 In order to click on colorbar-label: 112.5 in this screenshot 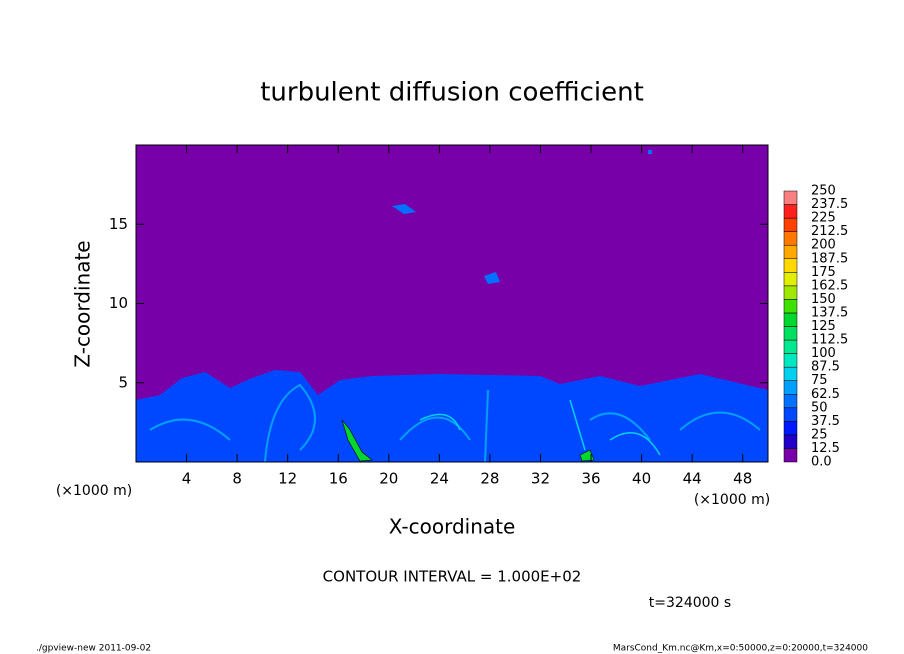, I will do `click(829, 340)`.